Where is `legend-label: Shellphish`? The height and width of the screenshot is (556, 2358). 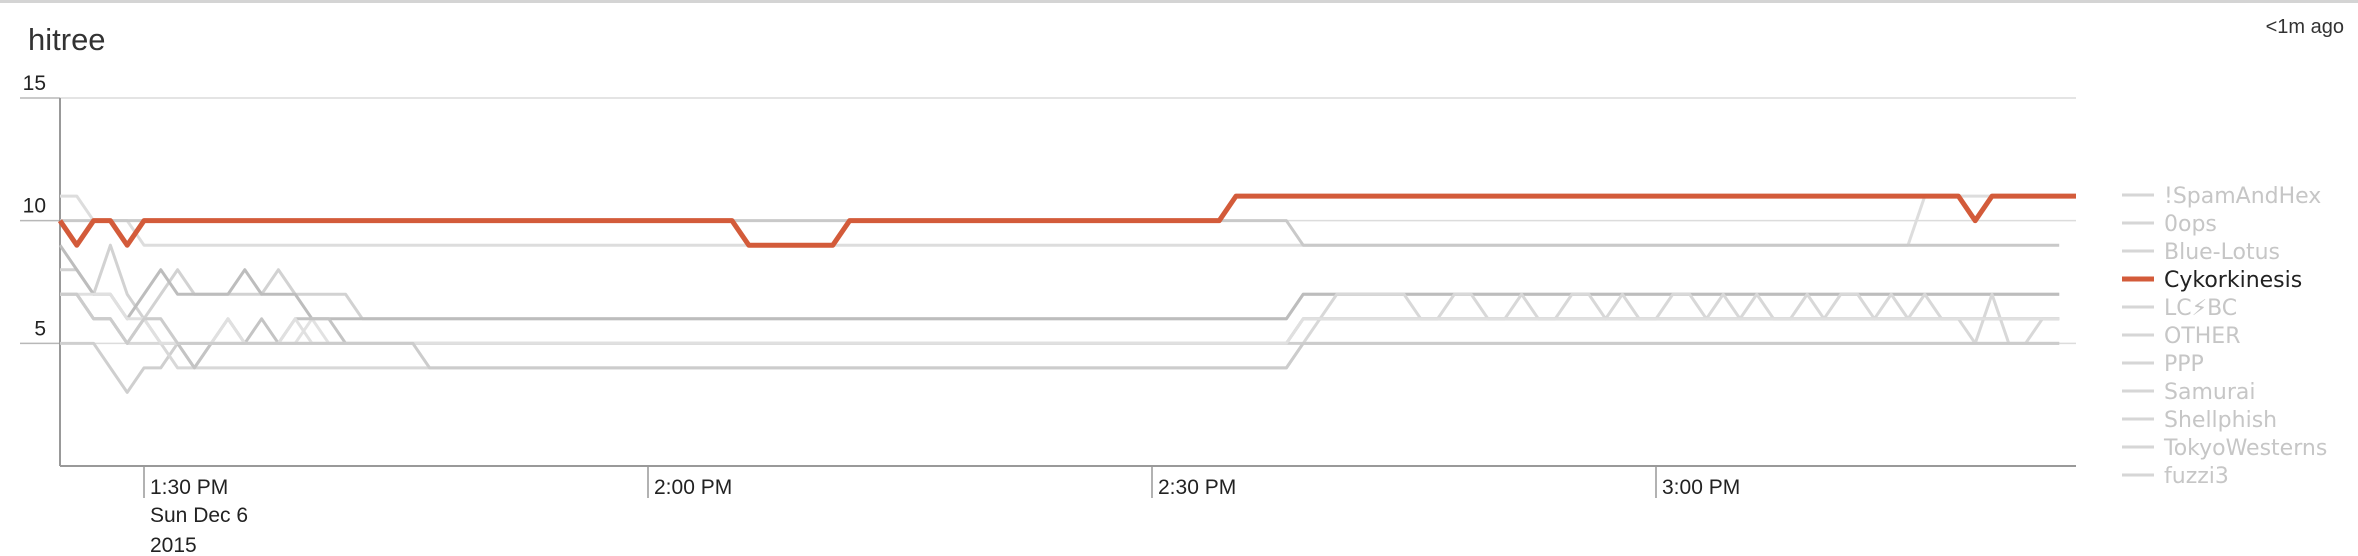 legend-label: Shellphish is located at coordinates (2220, 420).